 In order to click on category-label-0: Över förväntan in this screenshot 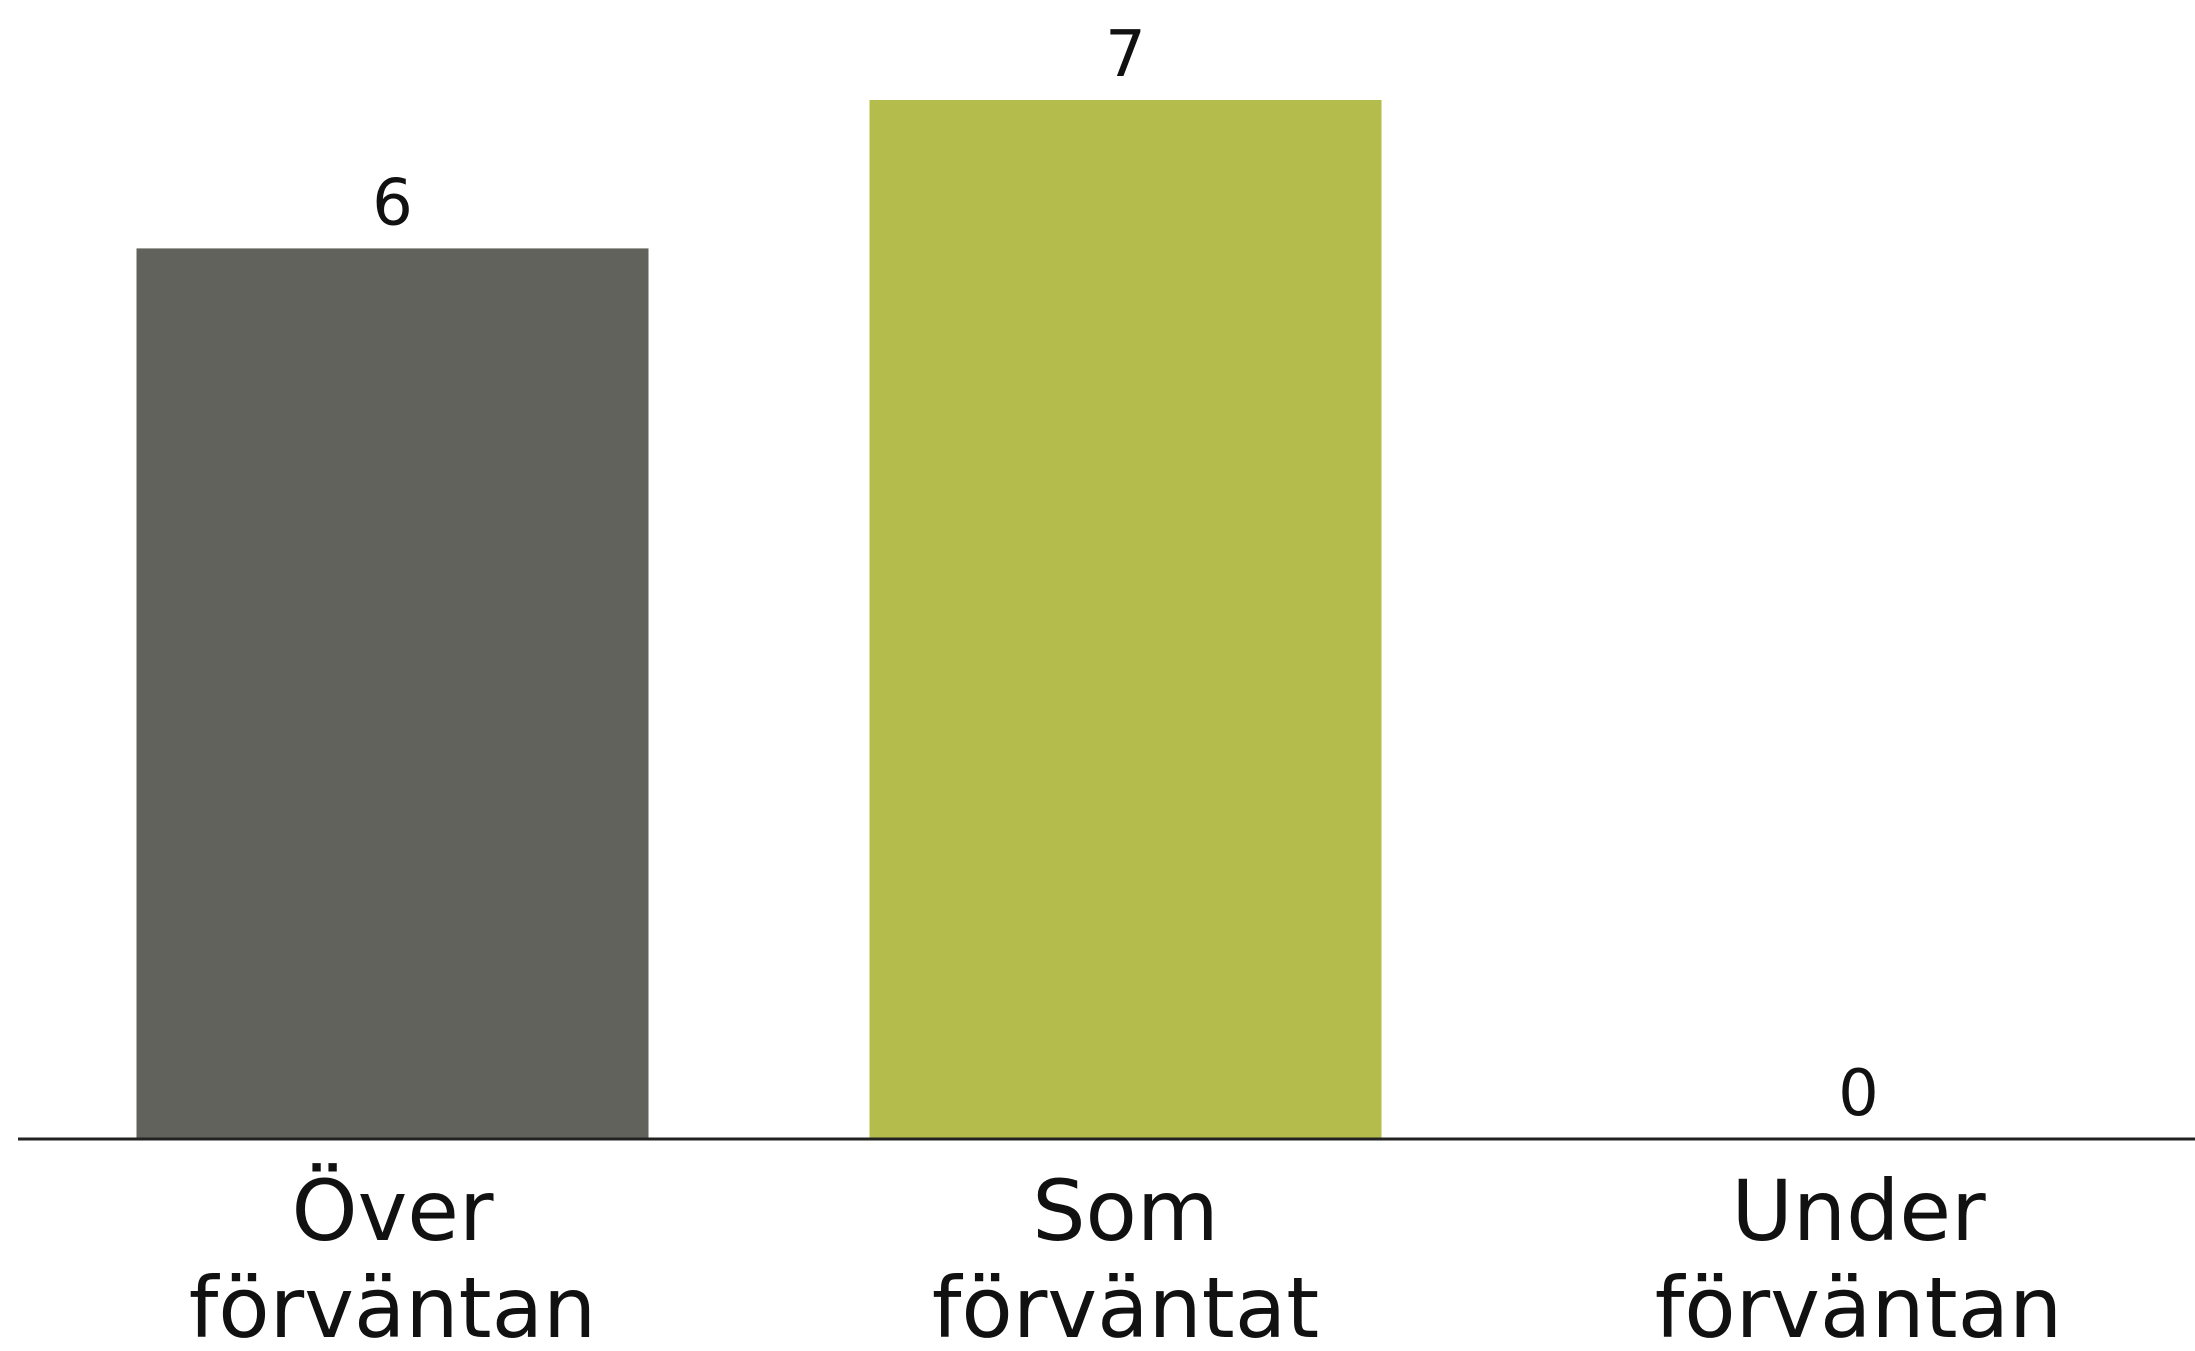, I will do `click(393, 1256)`.